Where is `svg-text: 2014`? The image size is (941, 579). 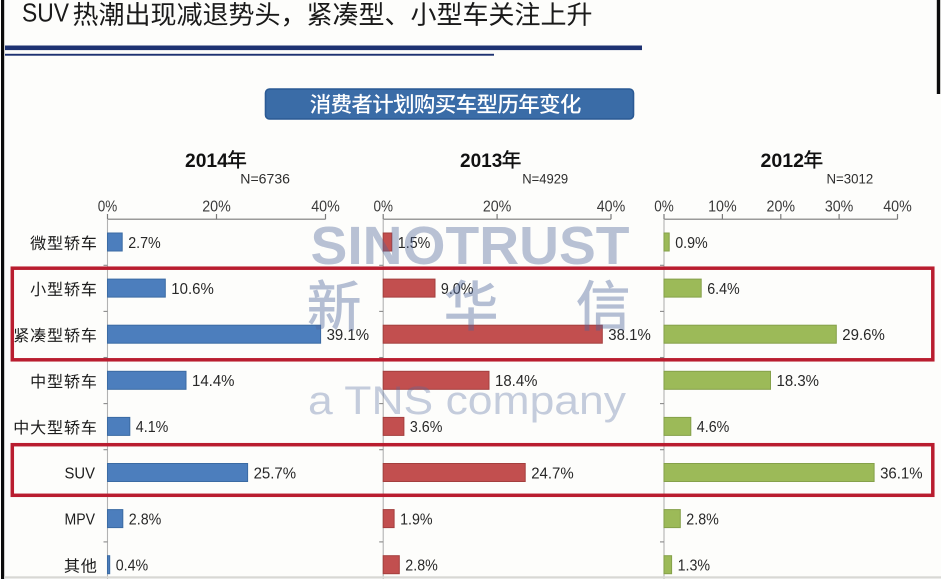
svg-text: 2014 is located at coordinates (206, 161).